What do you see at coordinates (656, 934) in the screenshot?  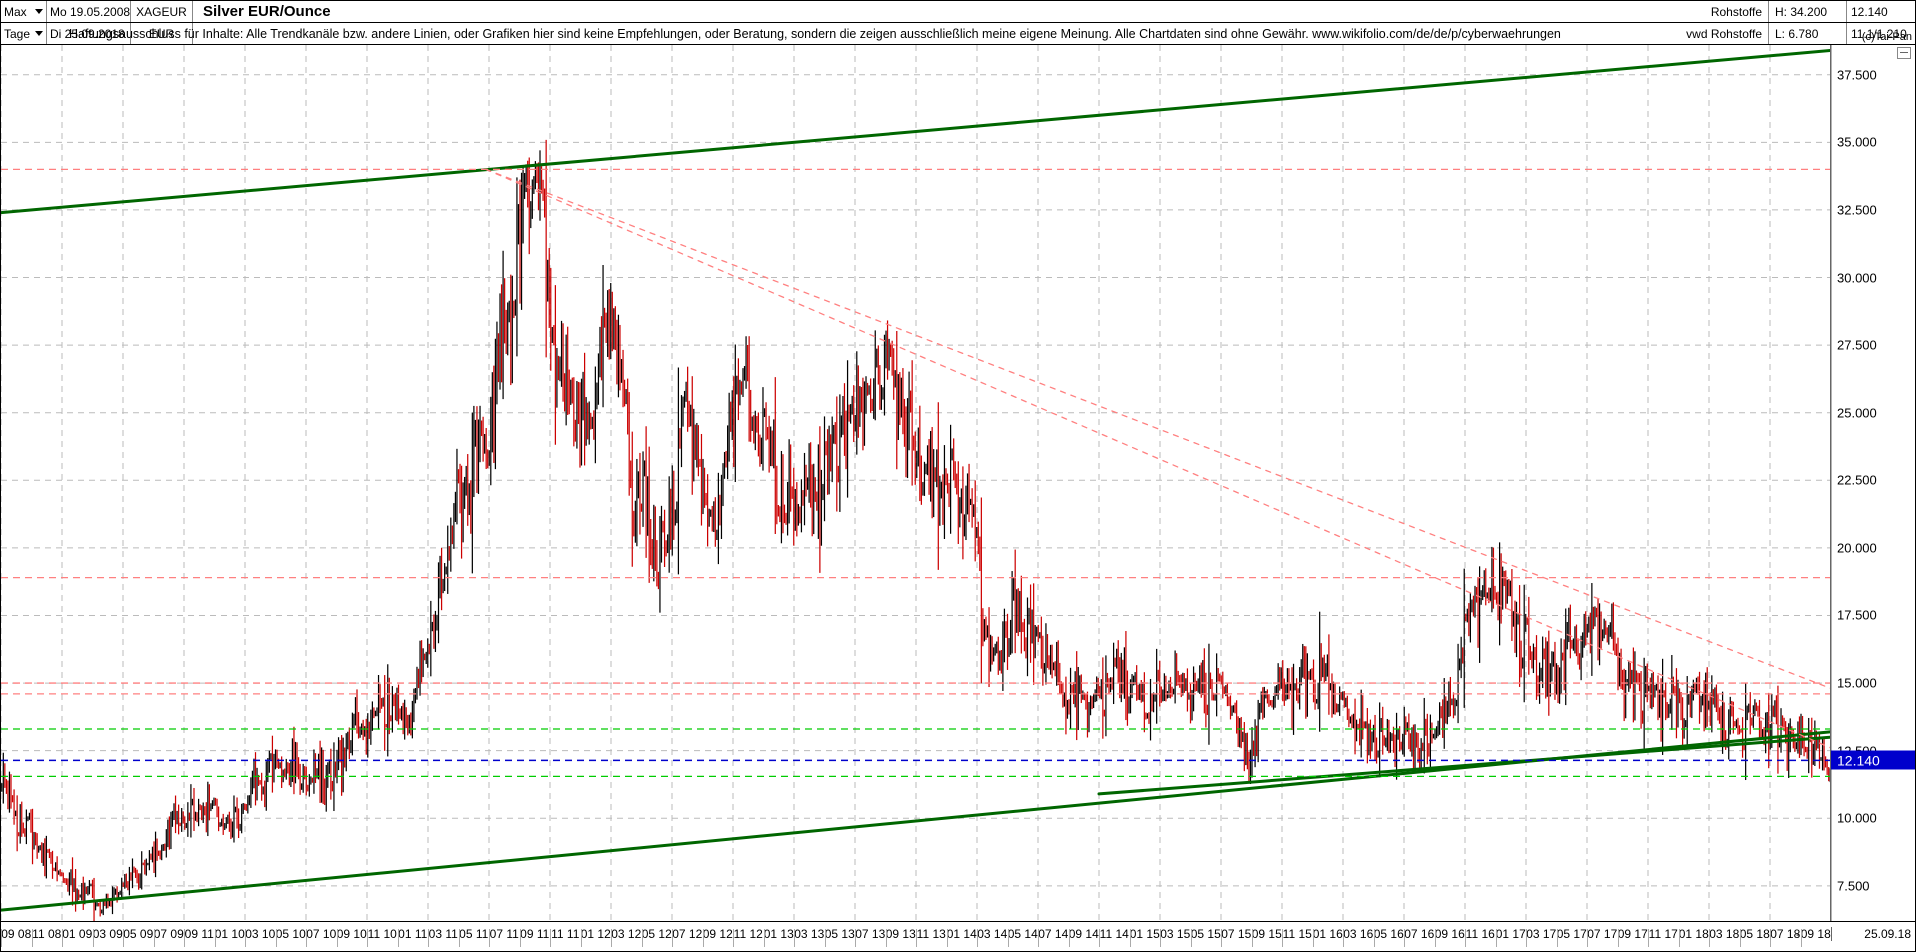 I see `x-tick-label: 05 12` at bounding box center [656, 934].